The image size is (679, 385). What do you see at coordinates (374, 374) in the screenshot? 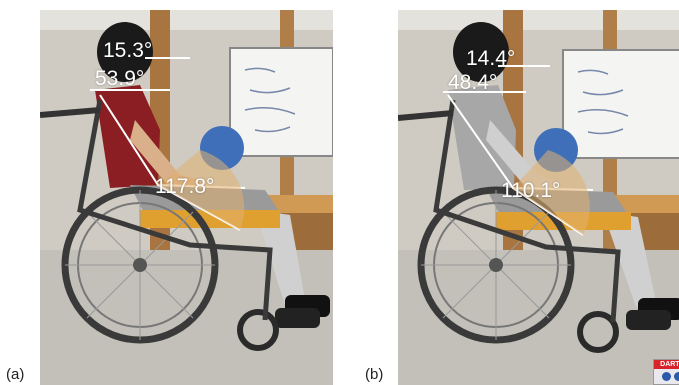
I see `panel-label-b: (b)` at bounding box center [374, 374].